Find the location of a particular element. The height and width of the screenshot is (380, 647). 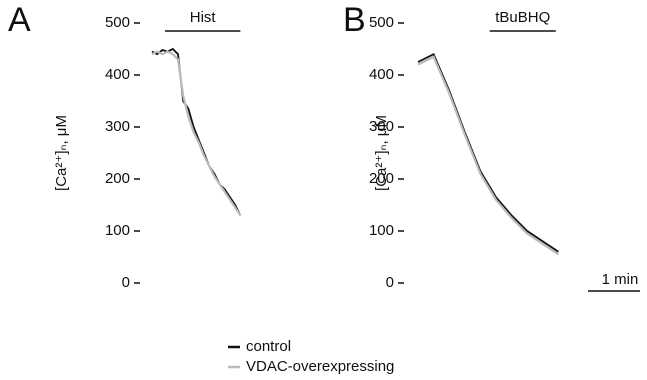

scale-bar-label: 1 min is located at coordinates (620, 279).